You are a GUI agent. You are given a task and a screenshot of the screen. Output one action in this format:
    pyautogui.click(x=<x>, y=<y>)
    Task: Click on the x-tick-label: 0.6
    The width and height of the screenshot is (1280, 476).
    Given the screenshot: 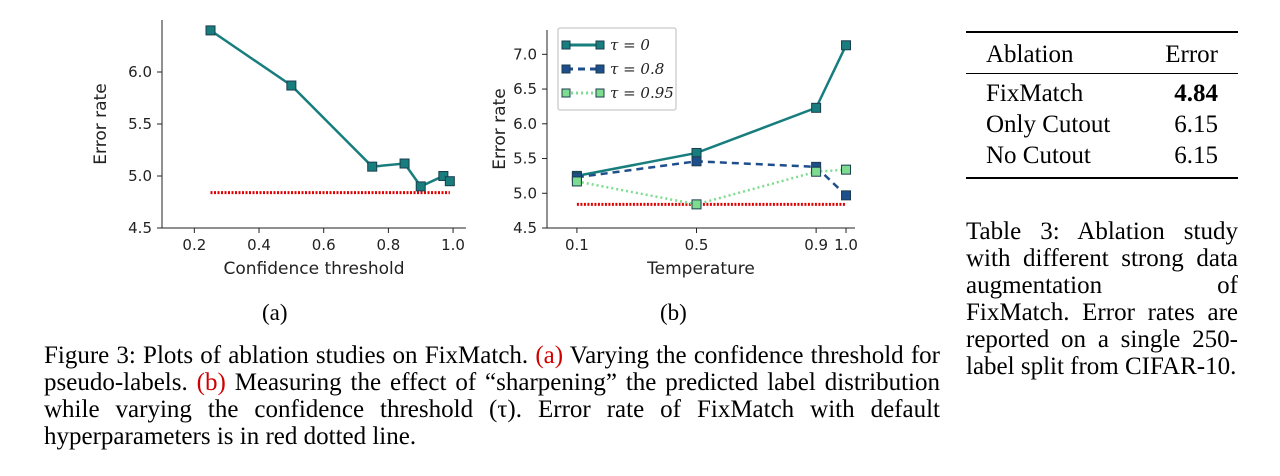 What is the action you would take?
    pyautogui.click(x=324, y=245)
    